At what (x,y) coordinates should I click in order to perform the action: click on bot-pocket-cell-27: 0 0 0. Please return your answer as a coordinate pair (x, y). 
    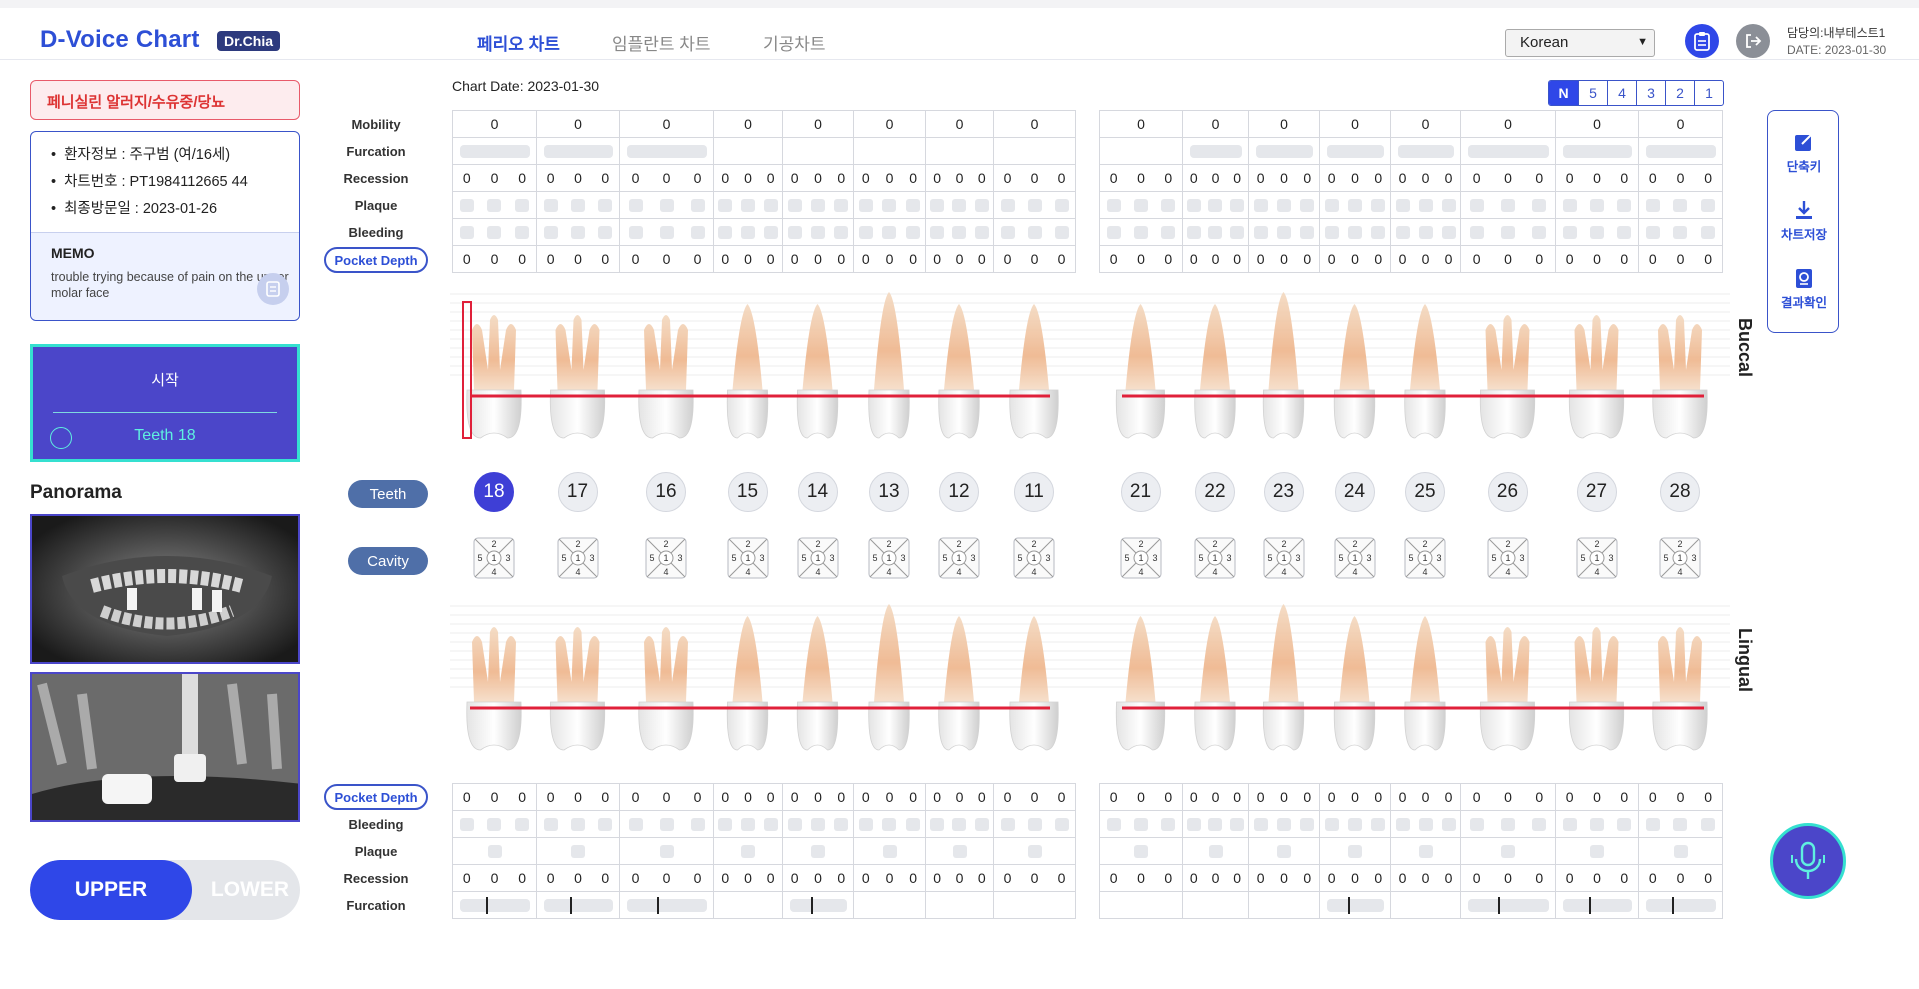
    Looking at the image, I should click on (1597, 797).